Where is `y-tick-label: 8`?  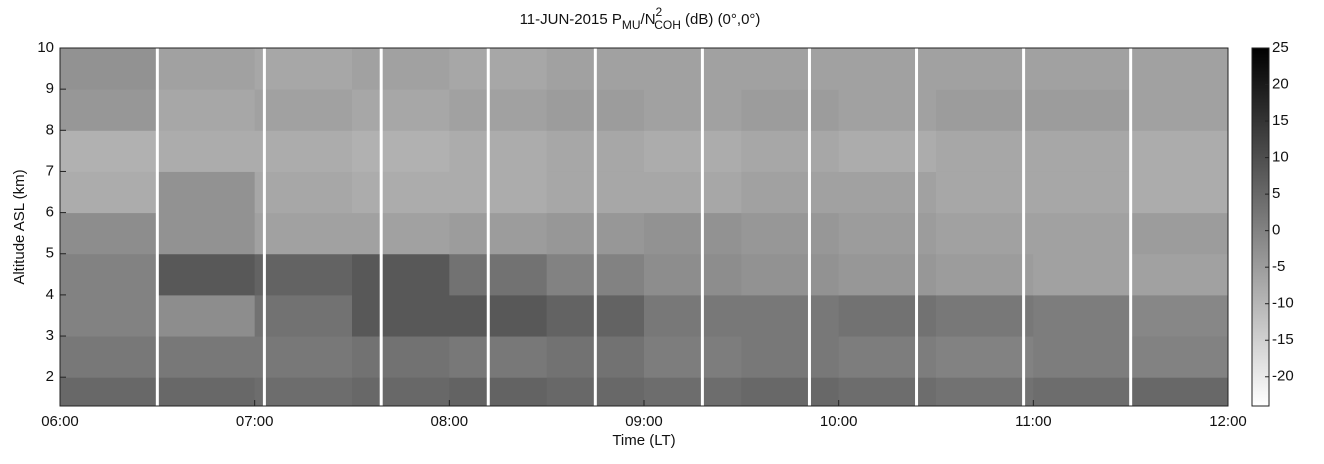 y-tick-label: 8 is located at coordinates (50, 129).